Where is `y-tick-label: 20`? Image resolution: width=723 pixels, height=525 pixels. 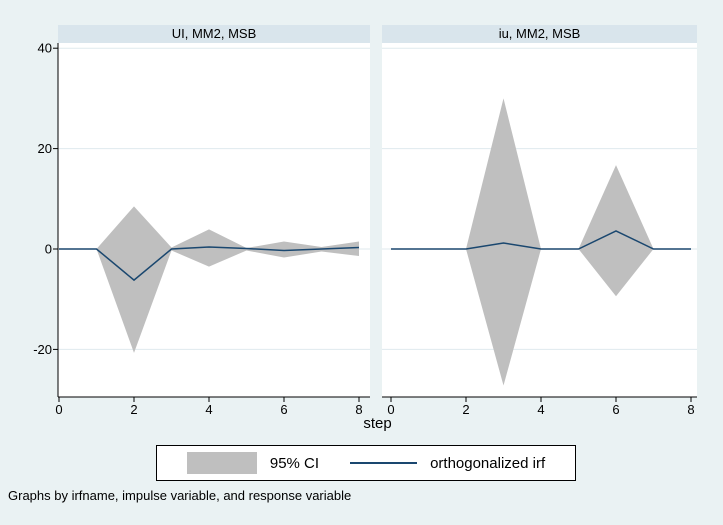
y-tick-label: 20 is located at coordinates (45, 148).